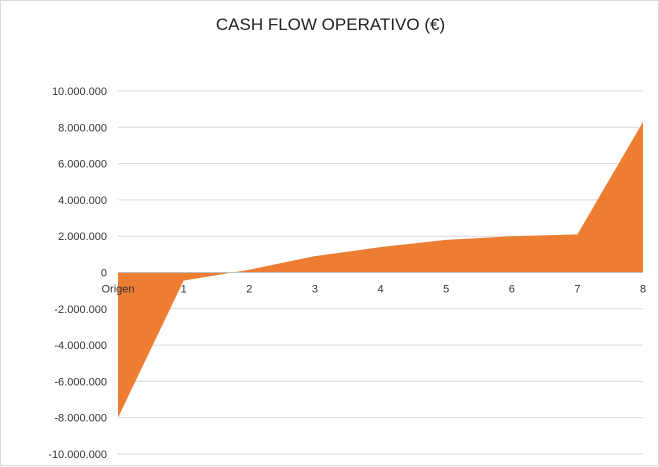 The image size is (659, 467). What do you see at coordinates (80, 419) in the screenshot?
I see `y-tick-label: -8.000.000` at bounding box center [80, 419].